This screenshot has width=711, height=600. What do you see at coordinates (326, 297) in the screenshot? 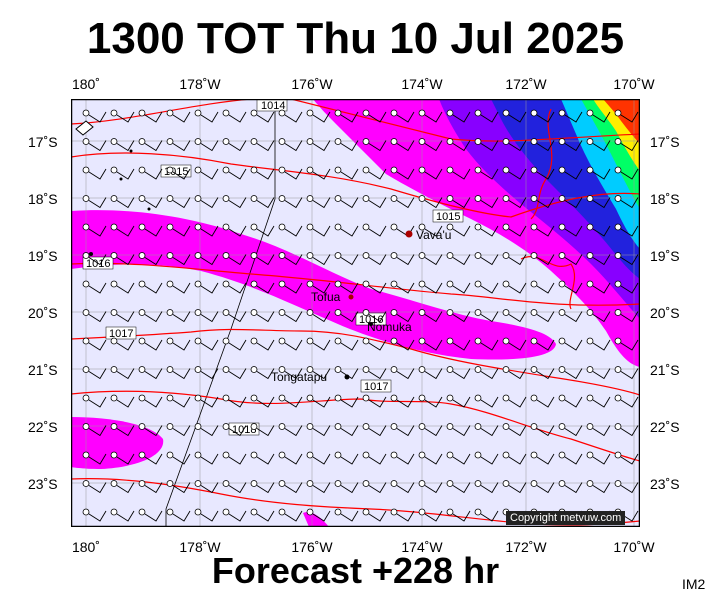
I see `place-tofua: Tofua` at bounding box center [326, 297].